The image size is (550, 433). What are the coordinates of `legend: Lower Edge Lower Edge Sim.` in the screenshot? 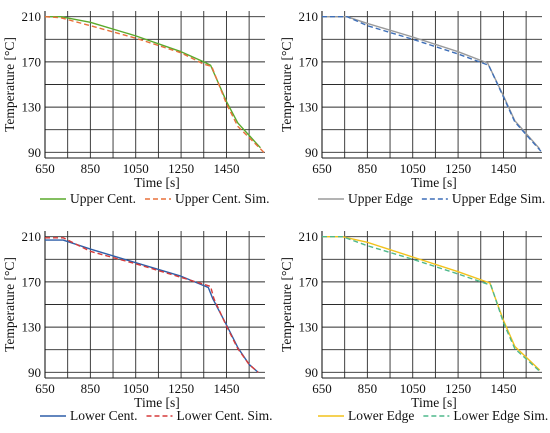 It's located at (433, 415).